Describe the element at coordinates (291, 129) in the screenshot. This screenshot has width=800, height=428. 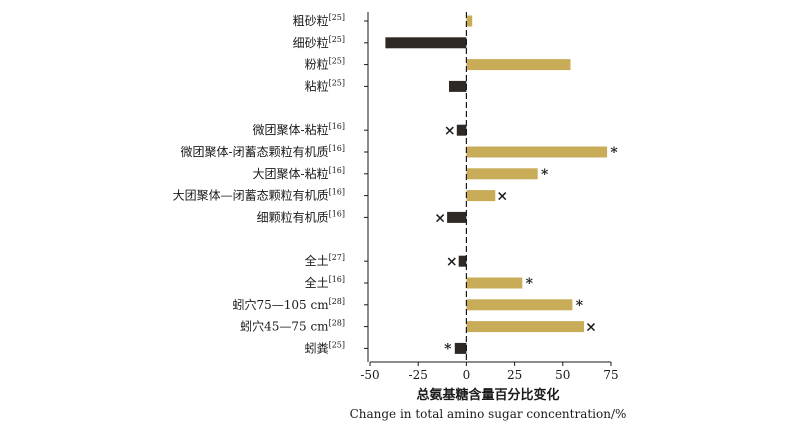
I see `category-label-text: 微团聚体-粘粒` at that location.